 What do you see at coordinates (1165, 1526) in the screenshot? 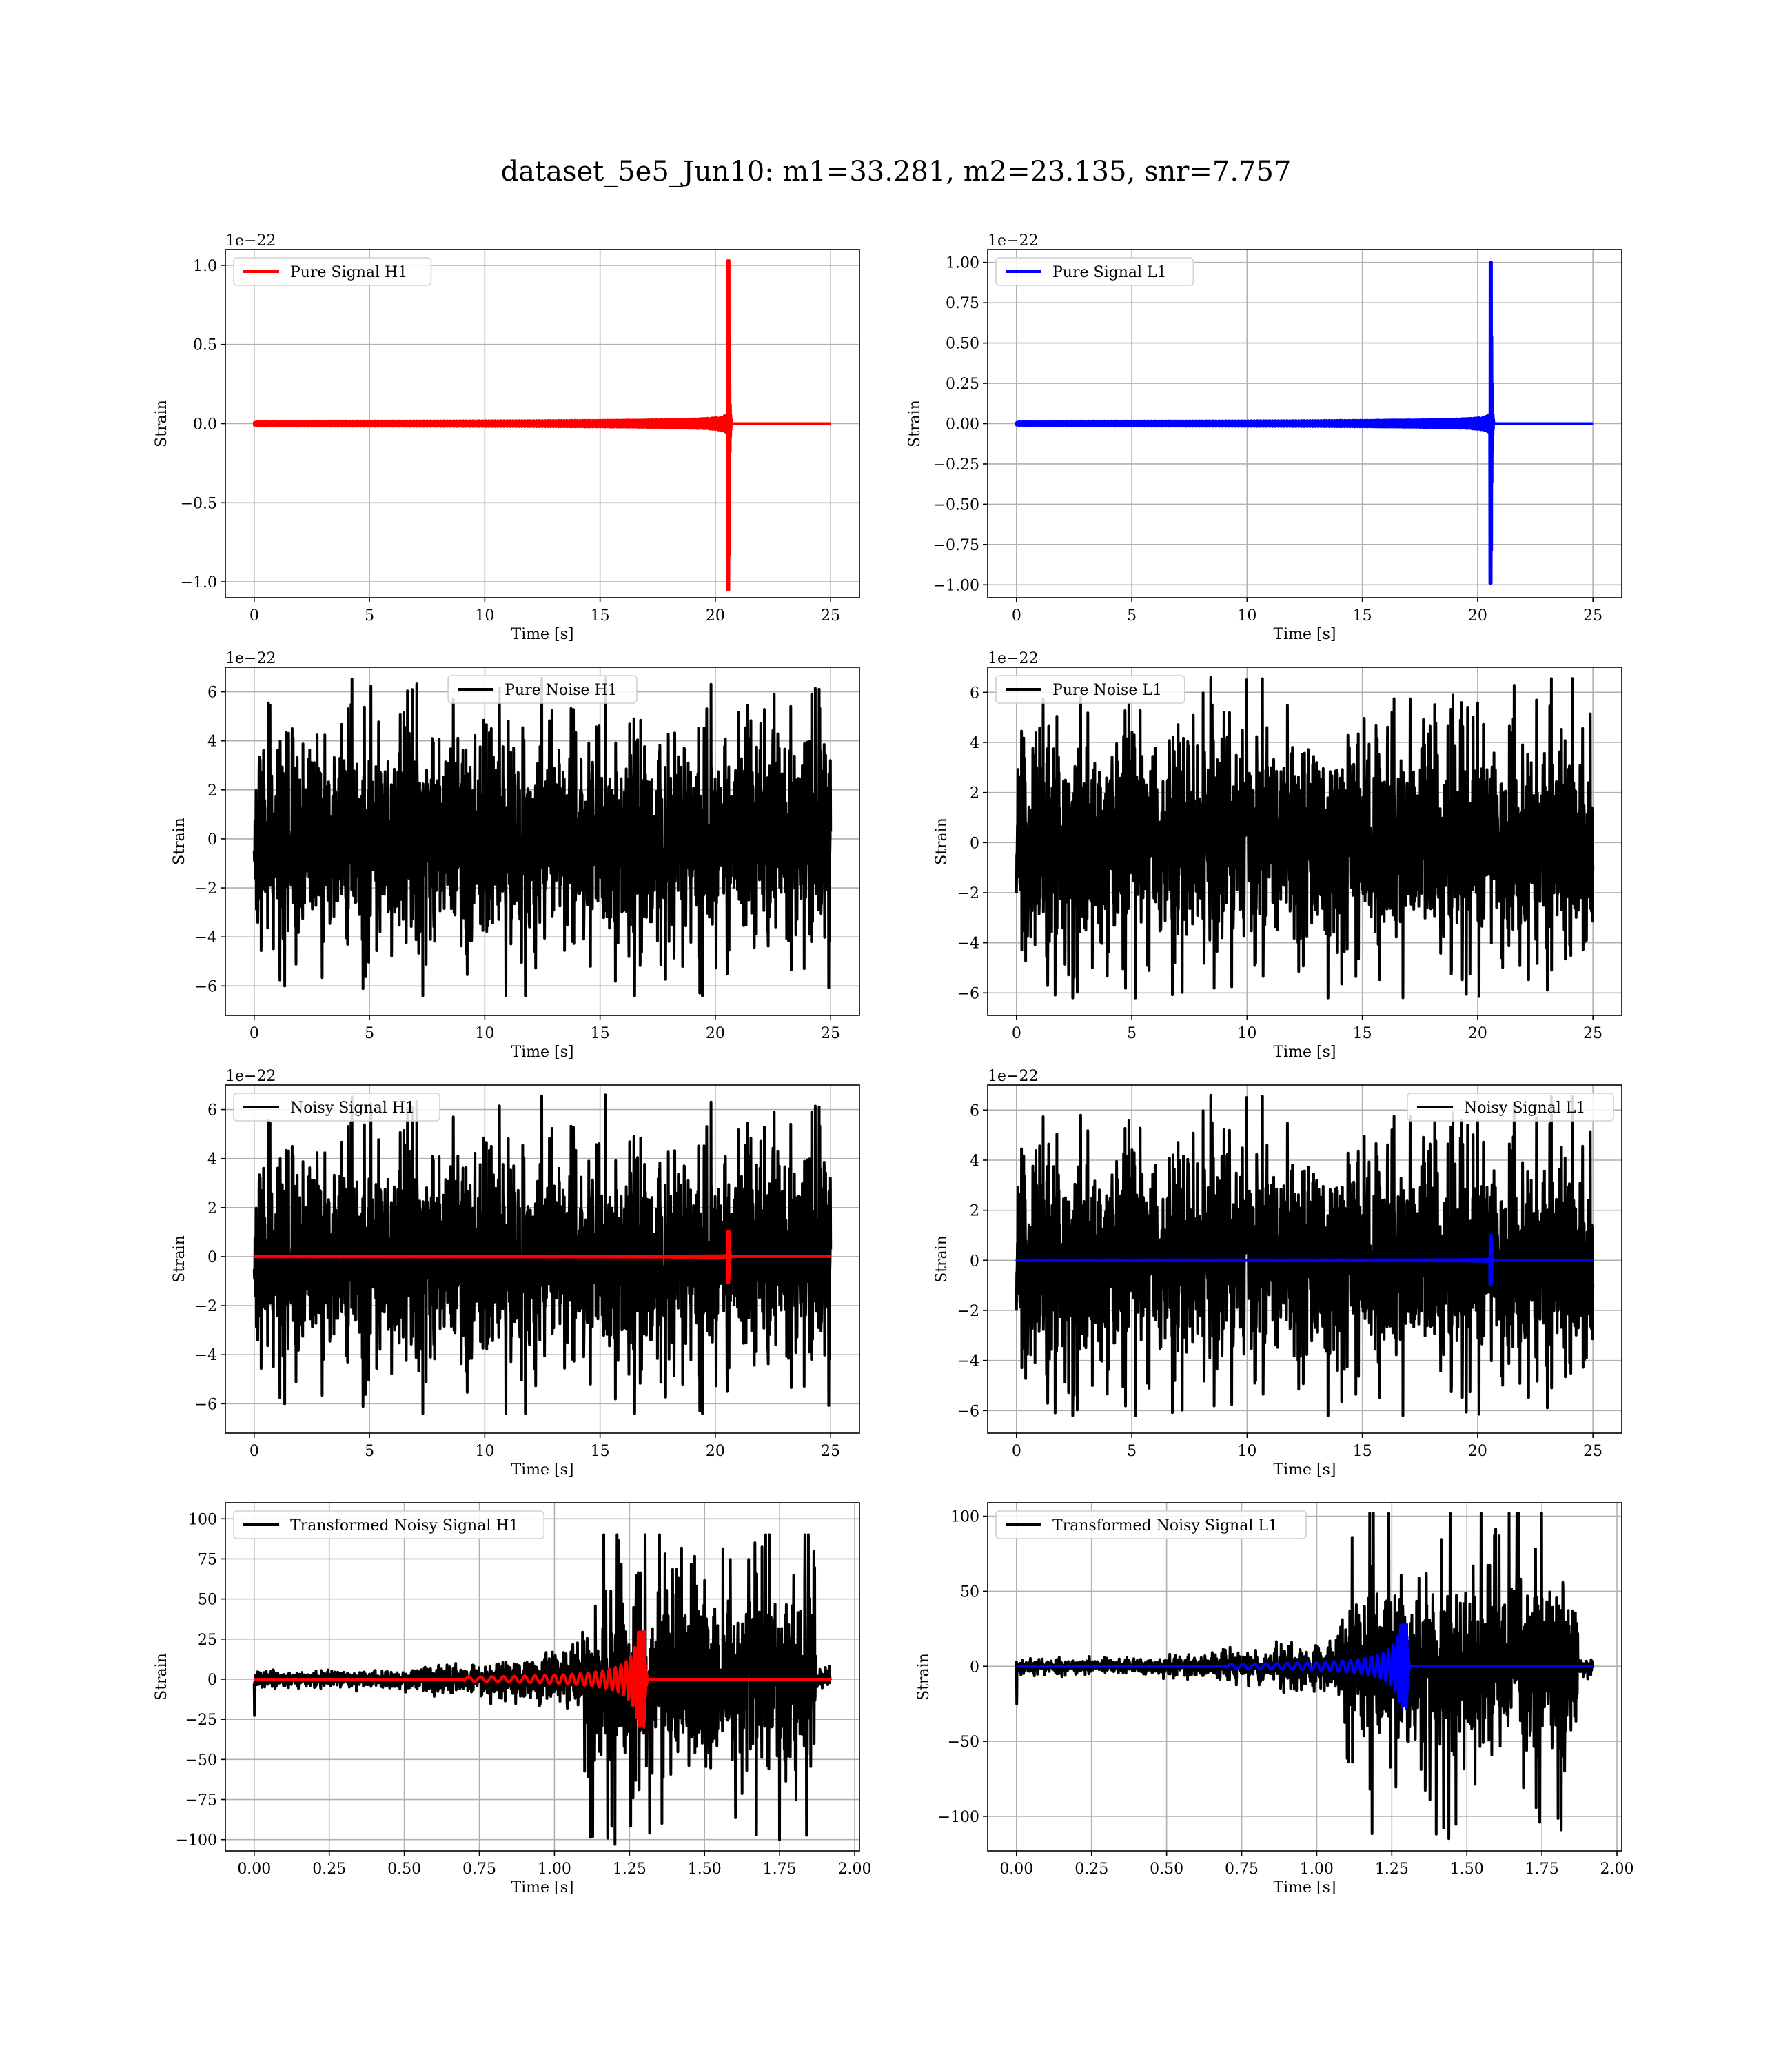
I see `legend-label: Transformed Noisy Signal L1` at bounding box center [1165, 1526].